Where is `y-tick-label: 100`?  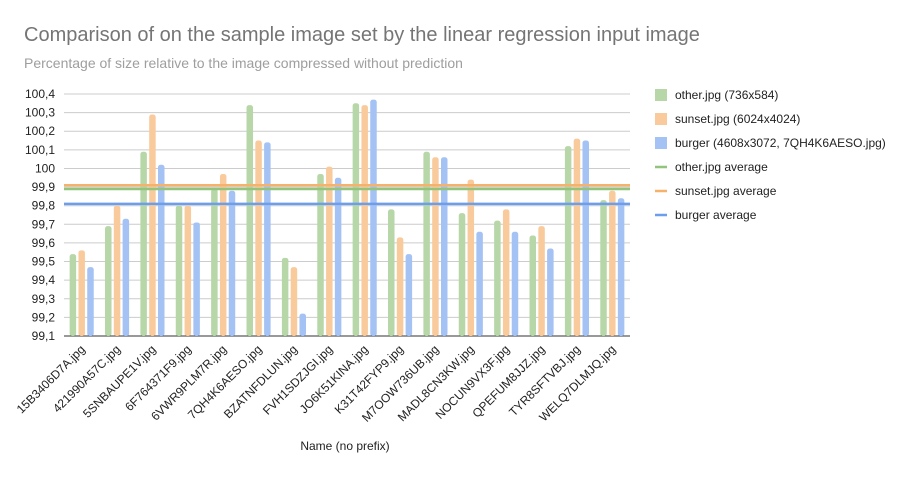
y-tick-label: 100 is located at coordinates (45, 168).